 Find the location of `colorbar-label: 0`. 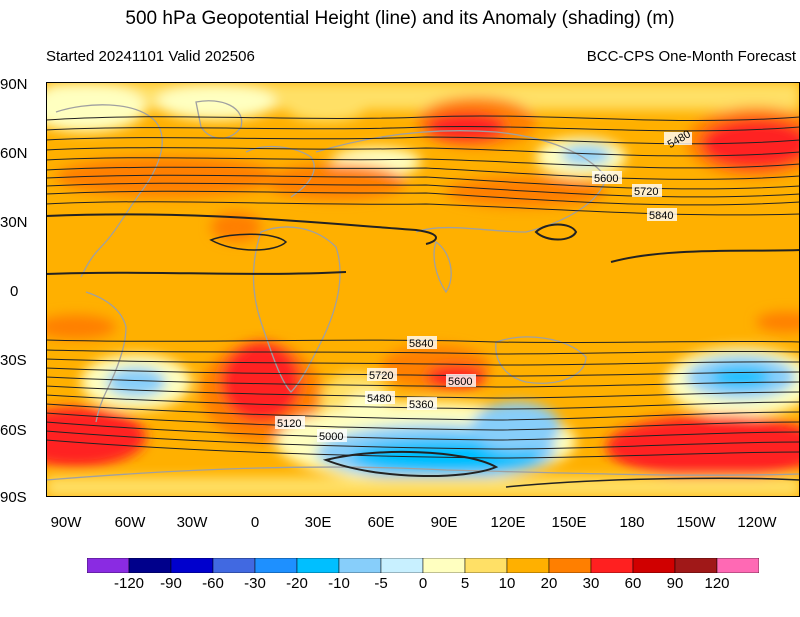

colorbar-label: 0 is located at coordinates (423, 583).